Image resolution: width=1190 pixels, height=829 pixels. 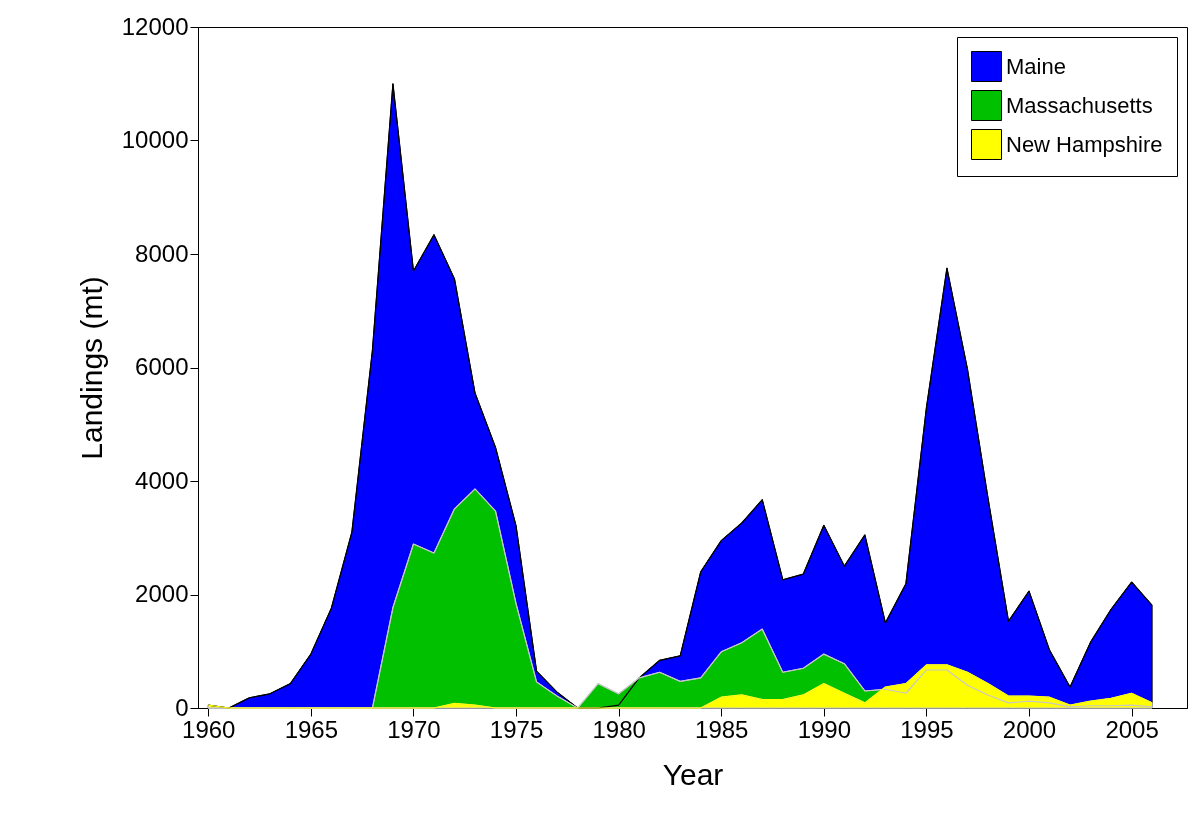 I want to click on y-tick-label: 8000, so click(x=162, y=253).